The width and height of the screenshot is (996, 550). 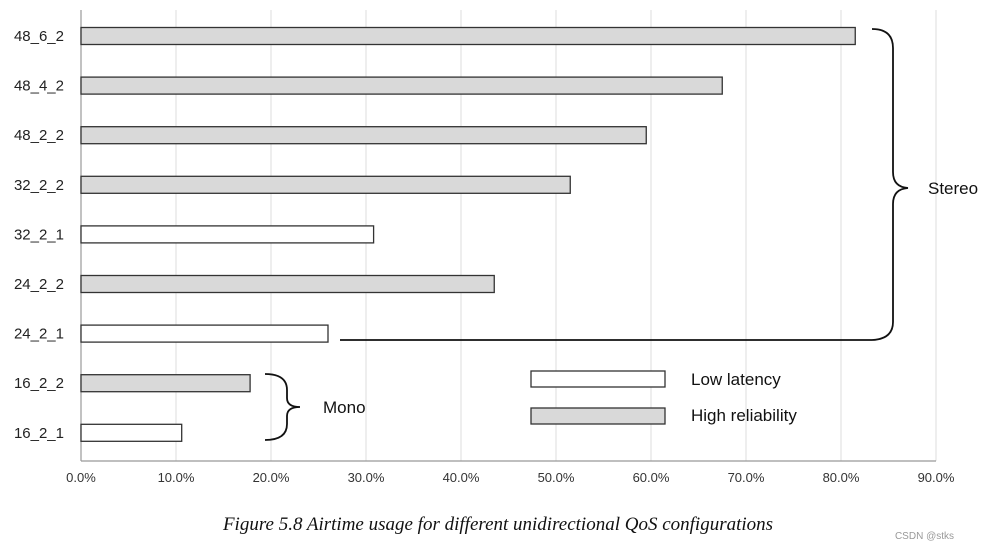 What do you see at coordinates (461, 477) in the screenshot?
I see `x-tick-label: 40.0%` at bounding box center [461, 477].